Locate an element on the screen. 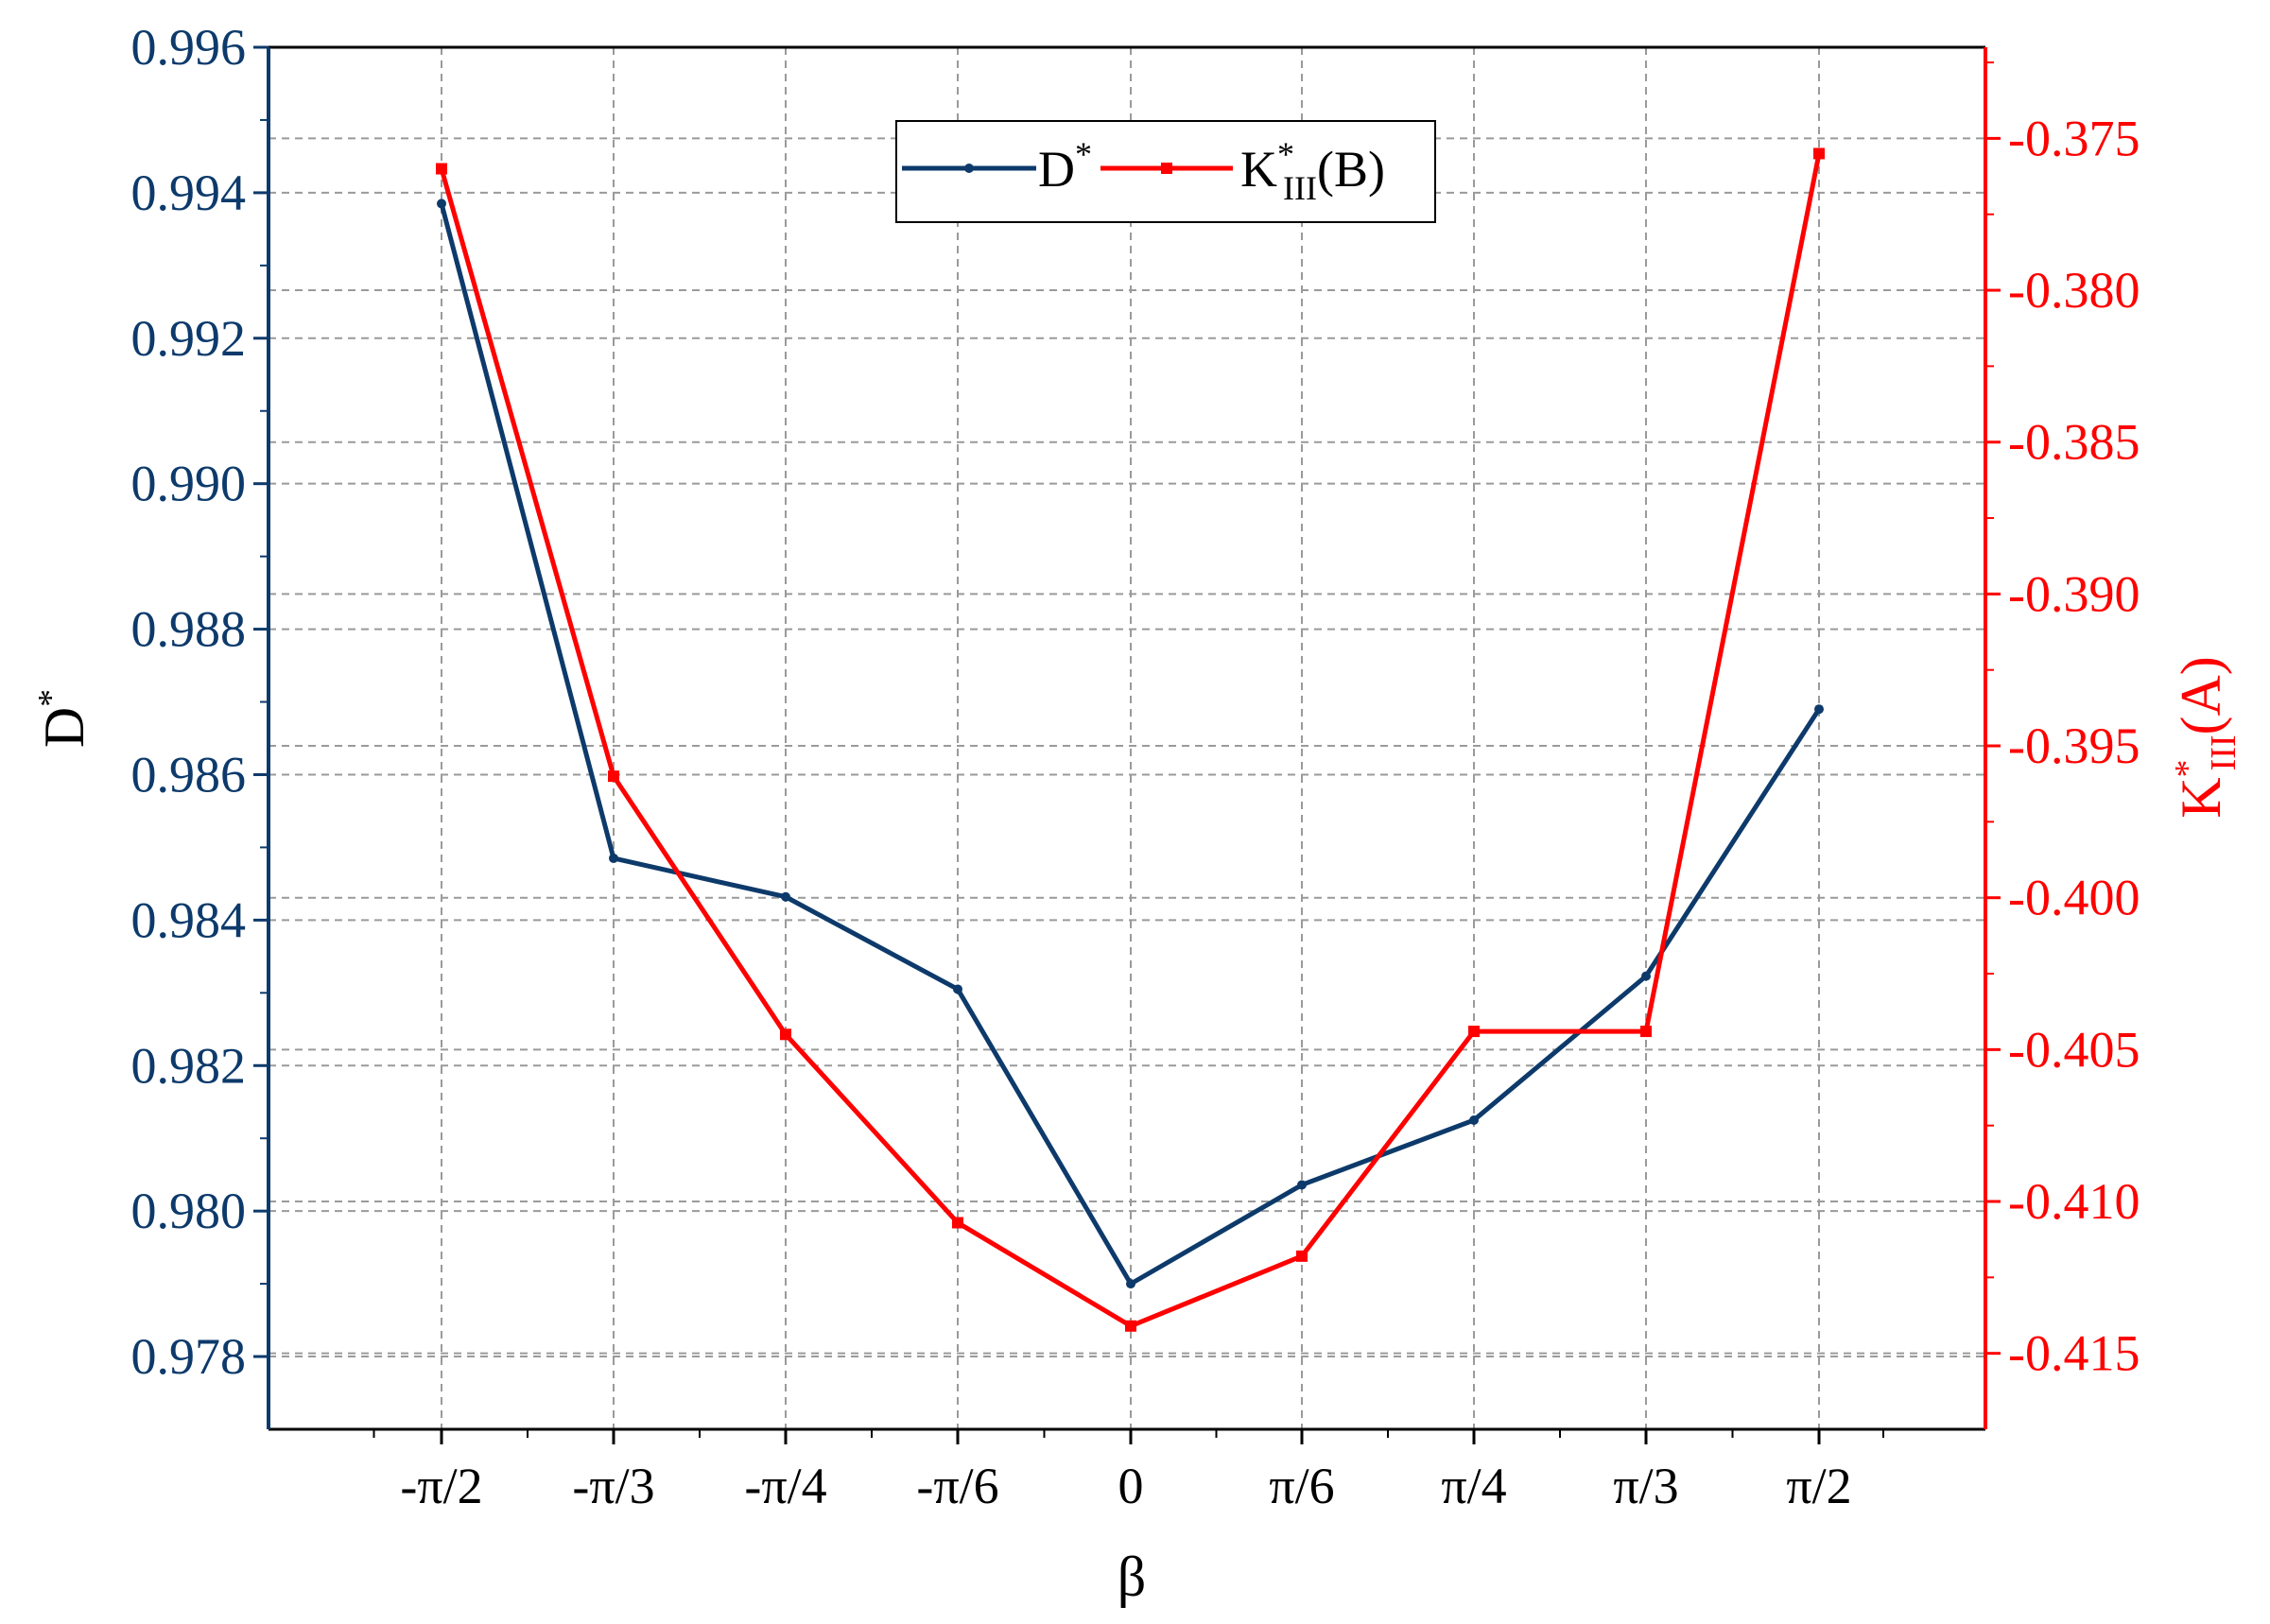 The image size is (2270, 1624). legend-label-d-star-sup: * is located at coordinates (1083, 154).